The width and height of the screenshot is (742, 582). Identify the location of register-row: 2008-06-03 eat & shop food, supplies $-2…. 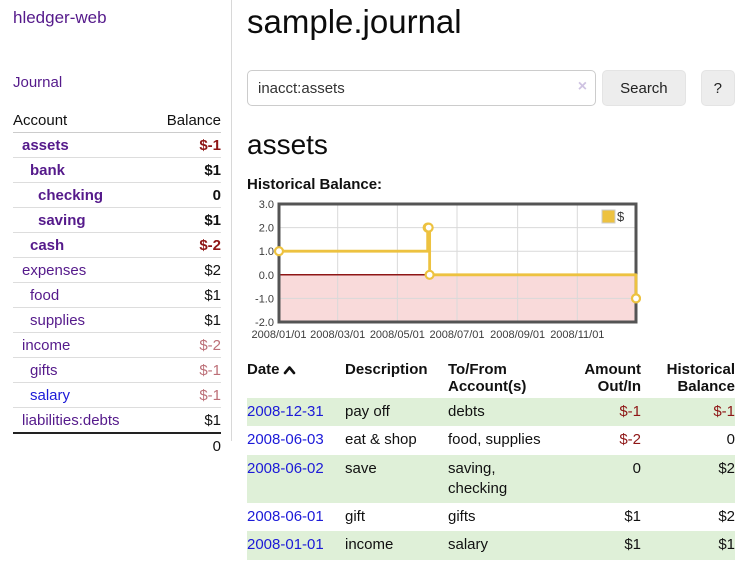
(491, 440).